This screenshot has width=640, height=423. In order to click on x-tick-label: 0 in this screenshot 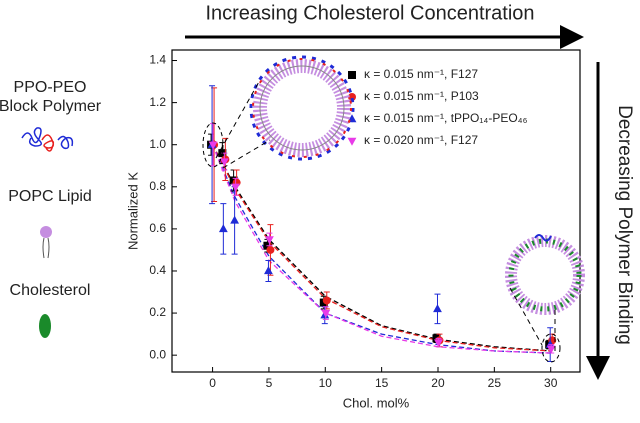, I will do `click(212, 383)`.